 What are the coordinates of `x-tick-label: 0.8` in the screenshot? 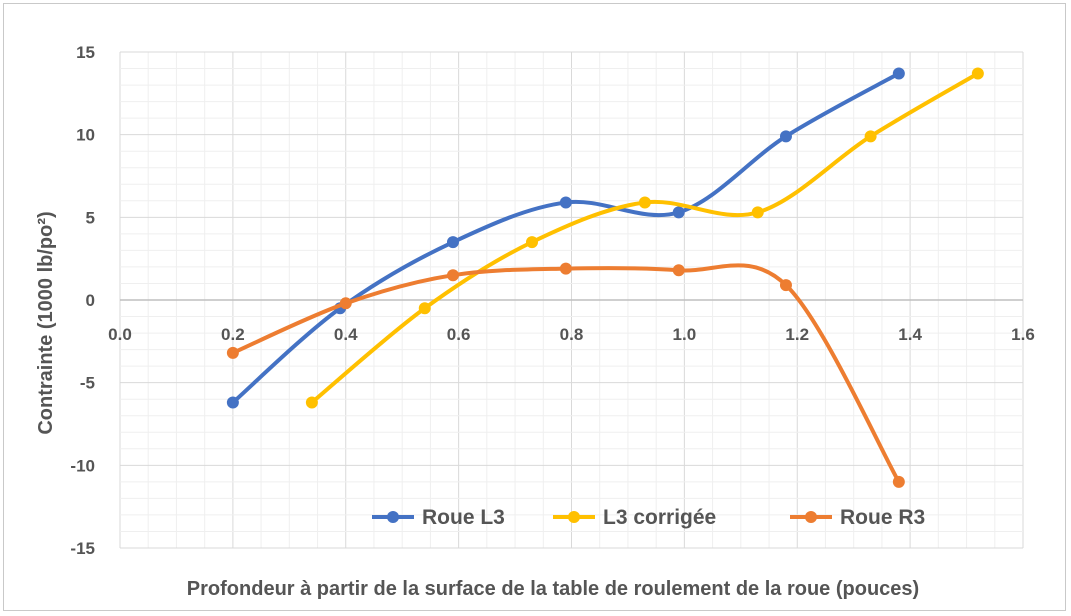 It's located at (572, 334).